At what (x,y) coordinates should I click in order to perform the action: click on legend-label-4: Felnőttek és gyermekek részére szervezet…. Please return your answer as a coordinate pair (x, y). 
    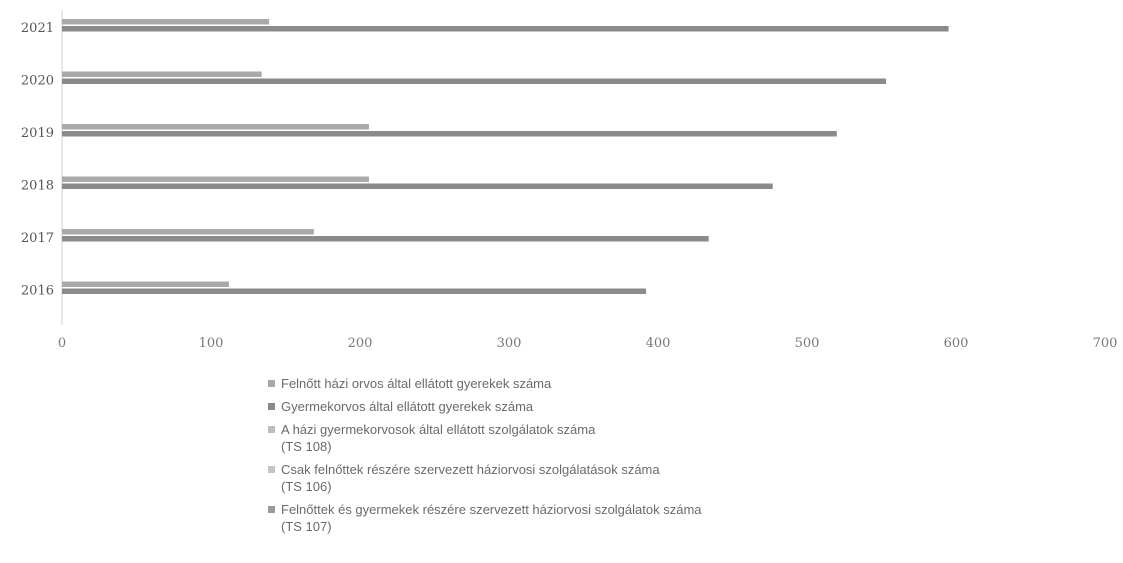
    Looking at the image, I should click on (491, 518).